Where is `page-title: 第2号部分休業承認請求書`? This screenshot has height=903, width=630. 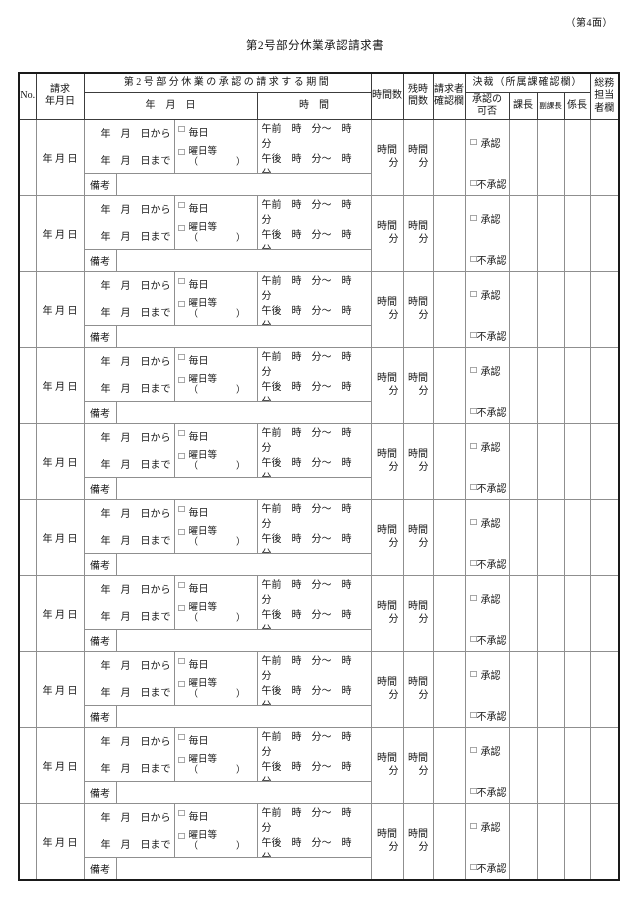 page-title: 第2号部分休業承認請求書 is located at coordinates (315, 46).